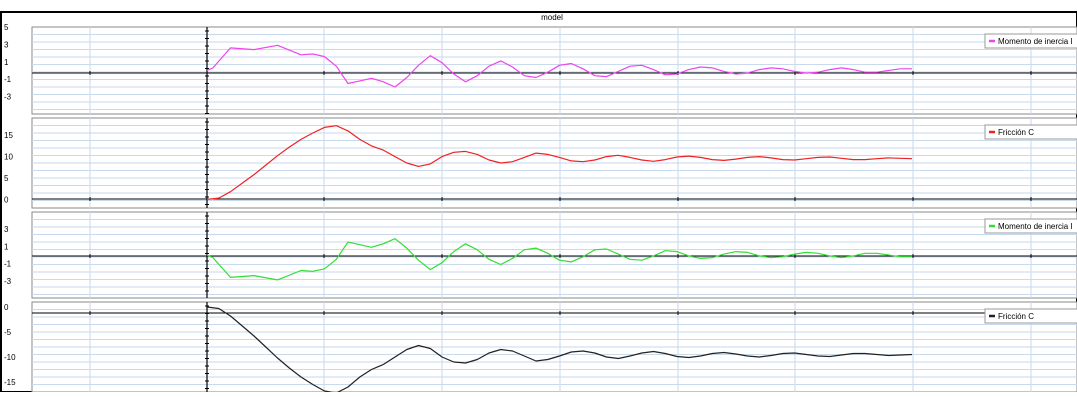 This screenshot has height=397, width=1077. I want to click on y-tick-label: -5, so click(8, 332).